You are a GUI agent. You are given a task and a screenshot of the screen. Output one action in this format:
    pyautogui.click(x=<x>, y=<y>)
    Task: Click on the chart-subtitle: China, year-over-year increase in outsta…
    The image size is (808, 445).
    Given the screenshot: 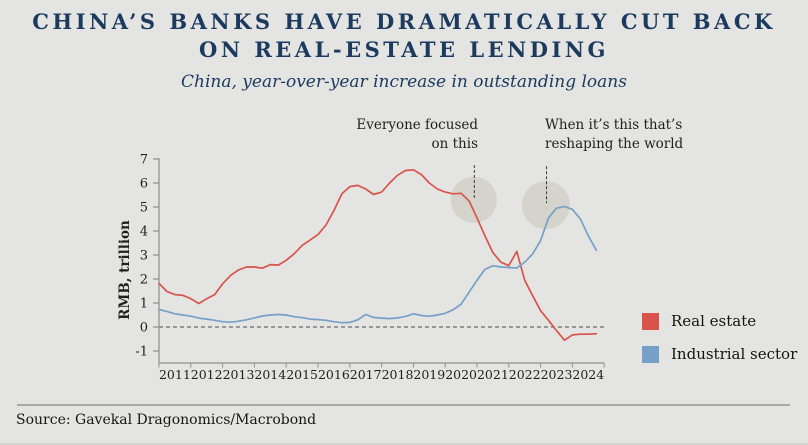 What is the action you would take?
    pyautogui.click(x=404, y=82)
    